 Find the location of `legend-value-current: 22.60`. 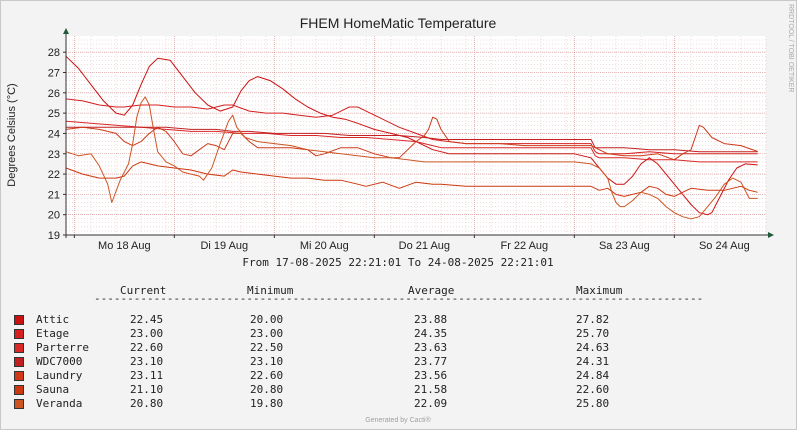

legend-value-current: 22.60 is located at coordinates (147, 347).